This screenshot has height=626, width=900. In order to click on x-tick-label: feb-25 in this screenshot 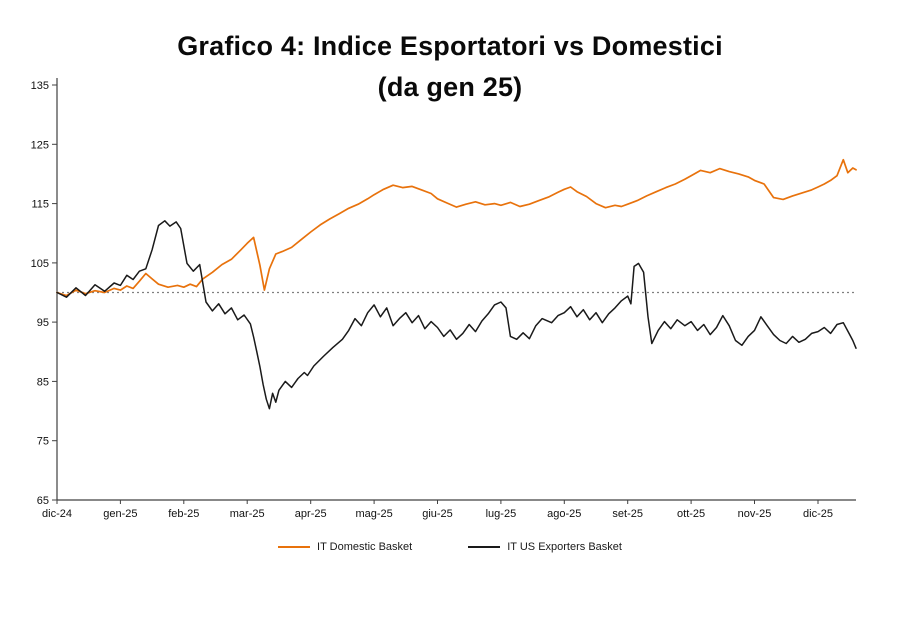, I will do `click(183, 514)`.